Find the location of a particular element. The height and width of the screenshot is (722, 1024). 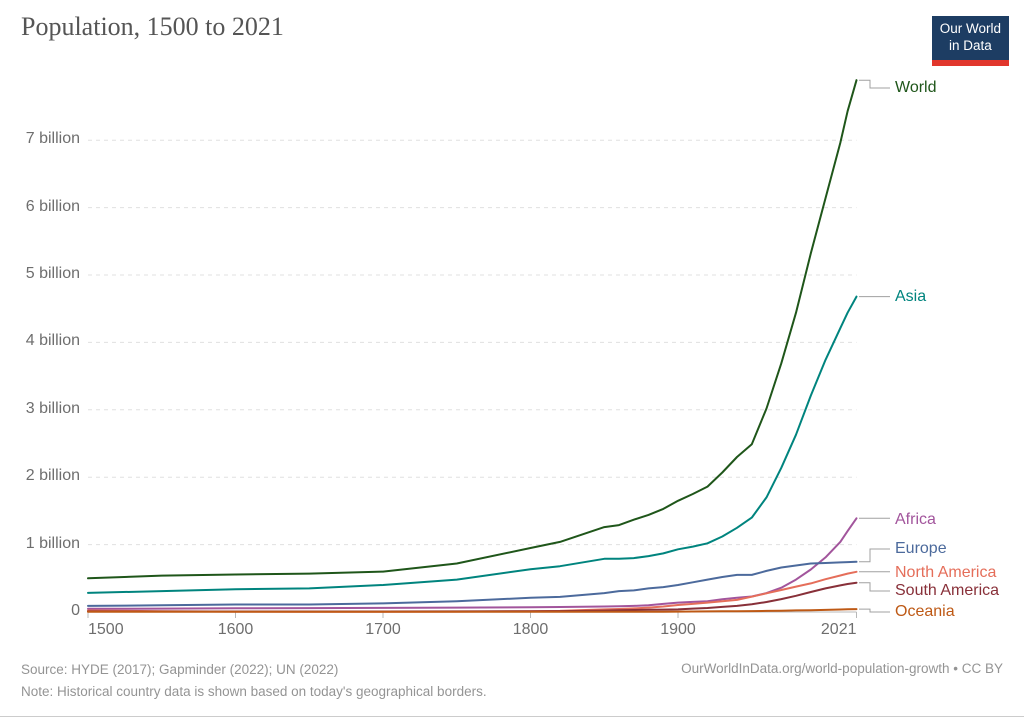

y-axis-label: 7 billion is located at coordinates (52, 139).